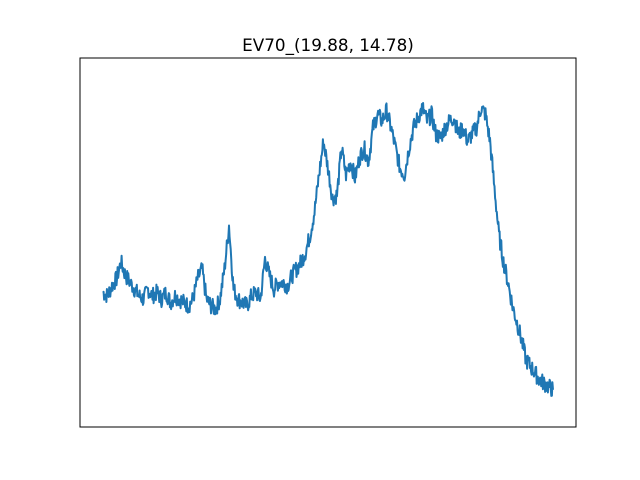  Describe the element at coordinates (328, 45) in the screenshot. I see `chart-title: EV70_(19.88, 14.78)` at that location.